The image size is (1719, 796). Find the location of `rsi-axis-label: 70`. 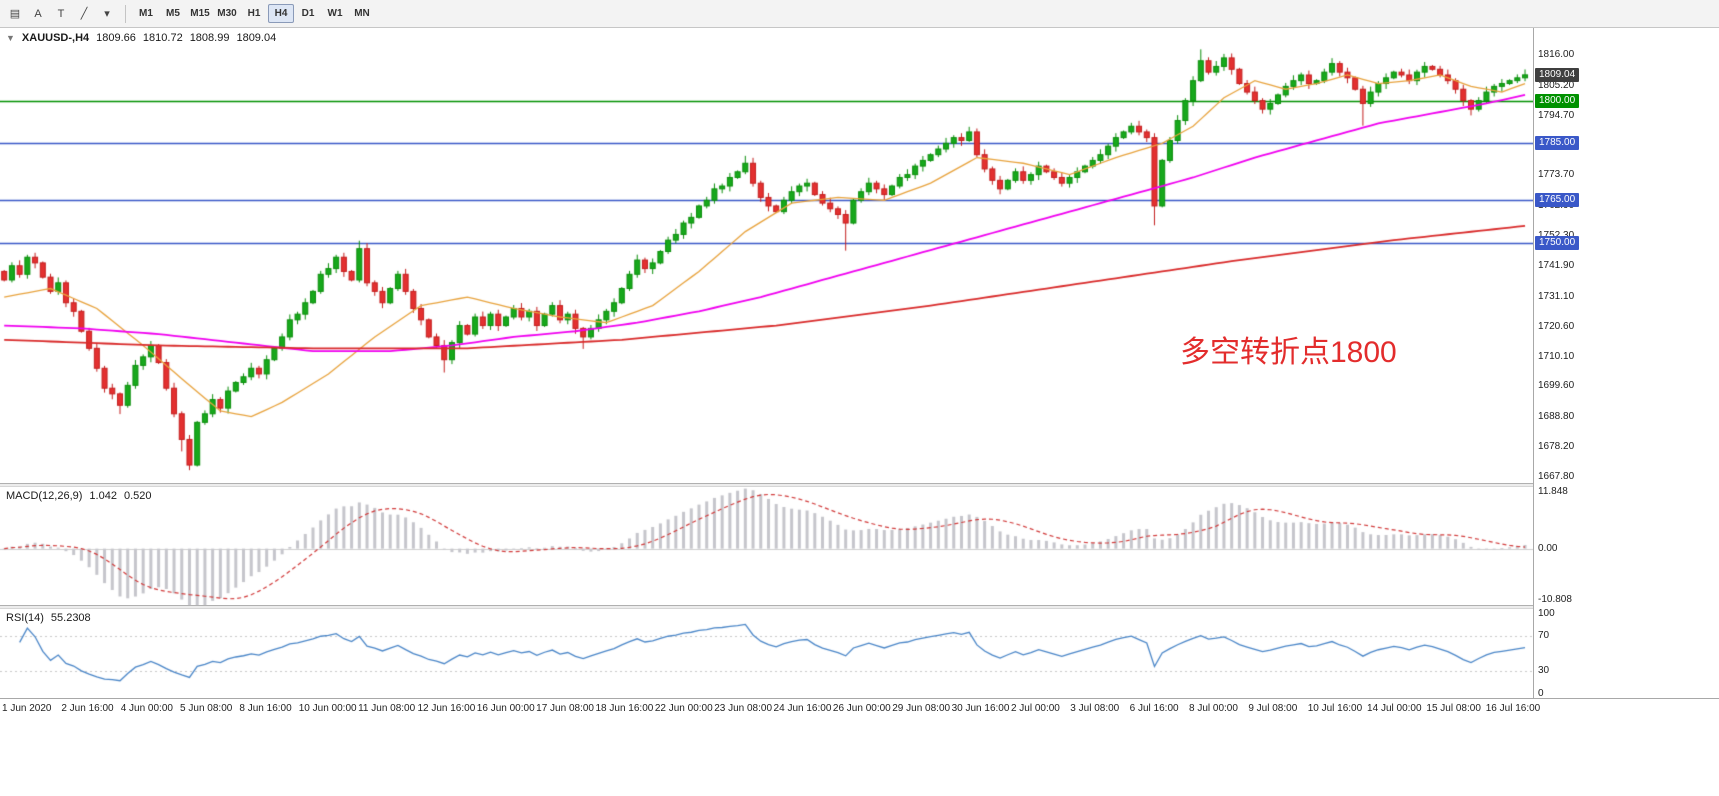

rsi-axis-label: 70 is located at coordinates (1544, 635).